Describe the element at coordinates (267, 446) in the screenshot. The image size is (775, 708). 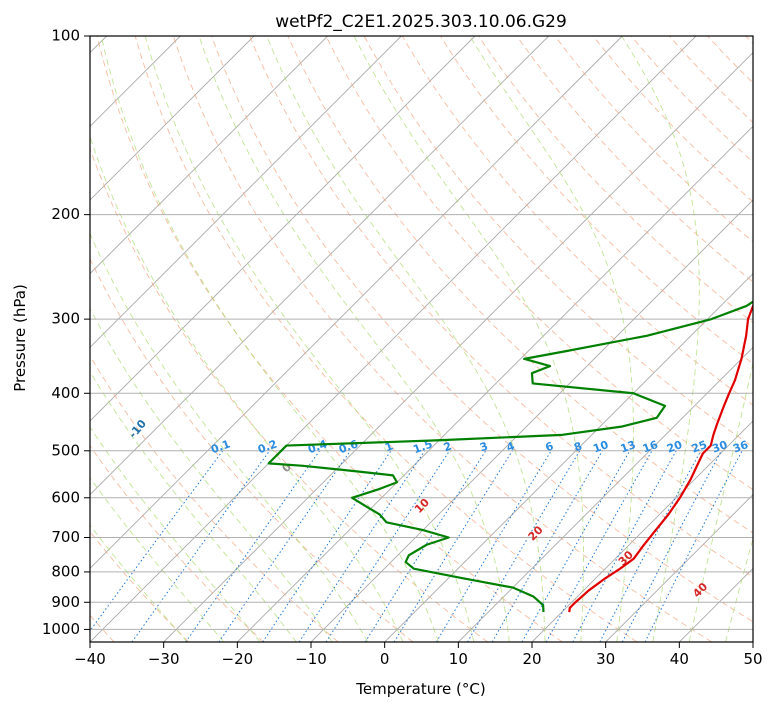
I see `mixing-ratio-label: 0.2` at that location.